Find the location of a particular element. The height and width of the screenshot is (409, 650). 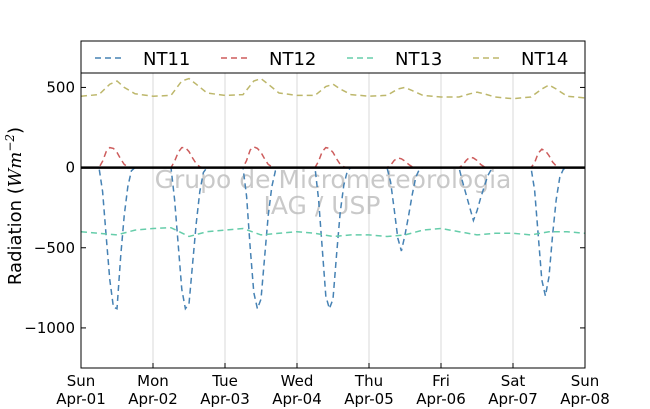

legend-label-nt14: NT14 is located at coordinates (544, 59).